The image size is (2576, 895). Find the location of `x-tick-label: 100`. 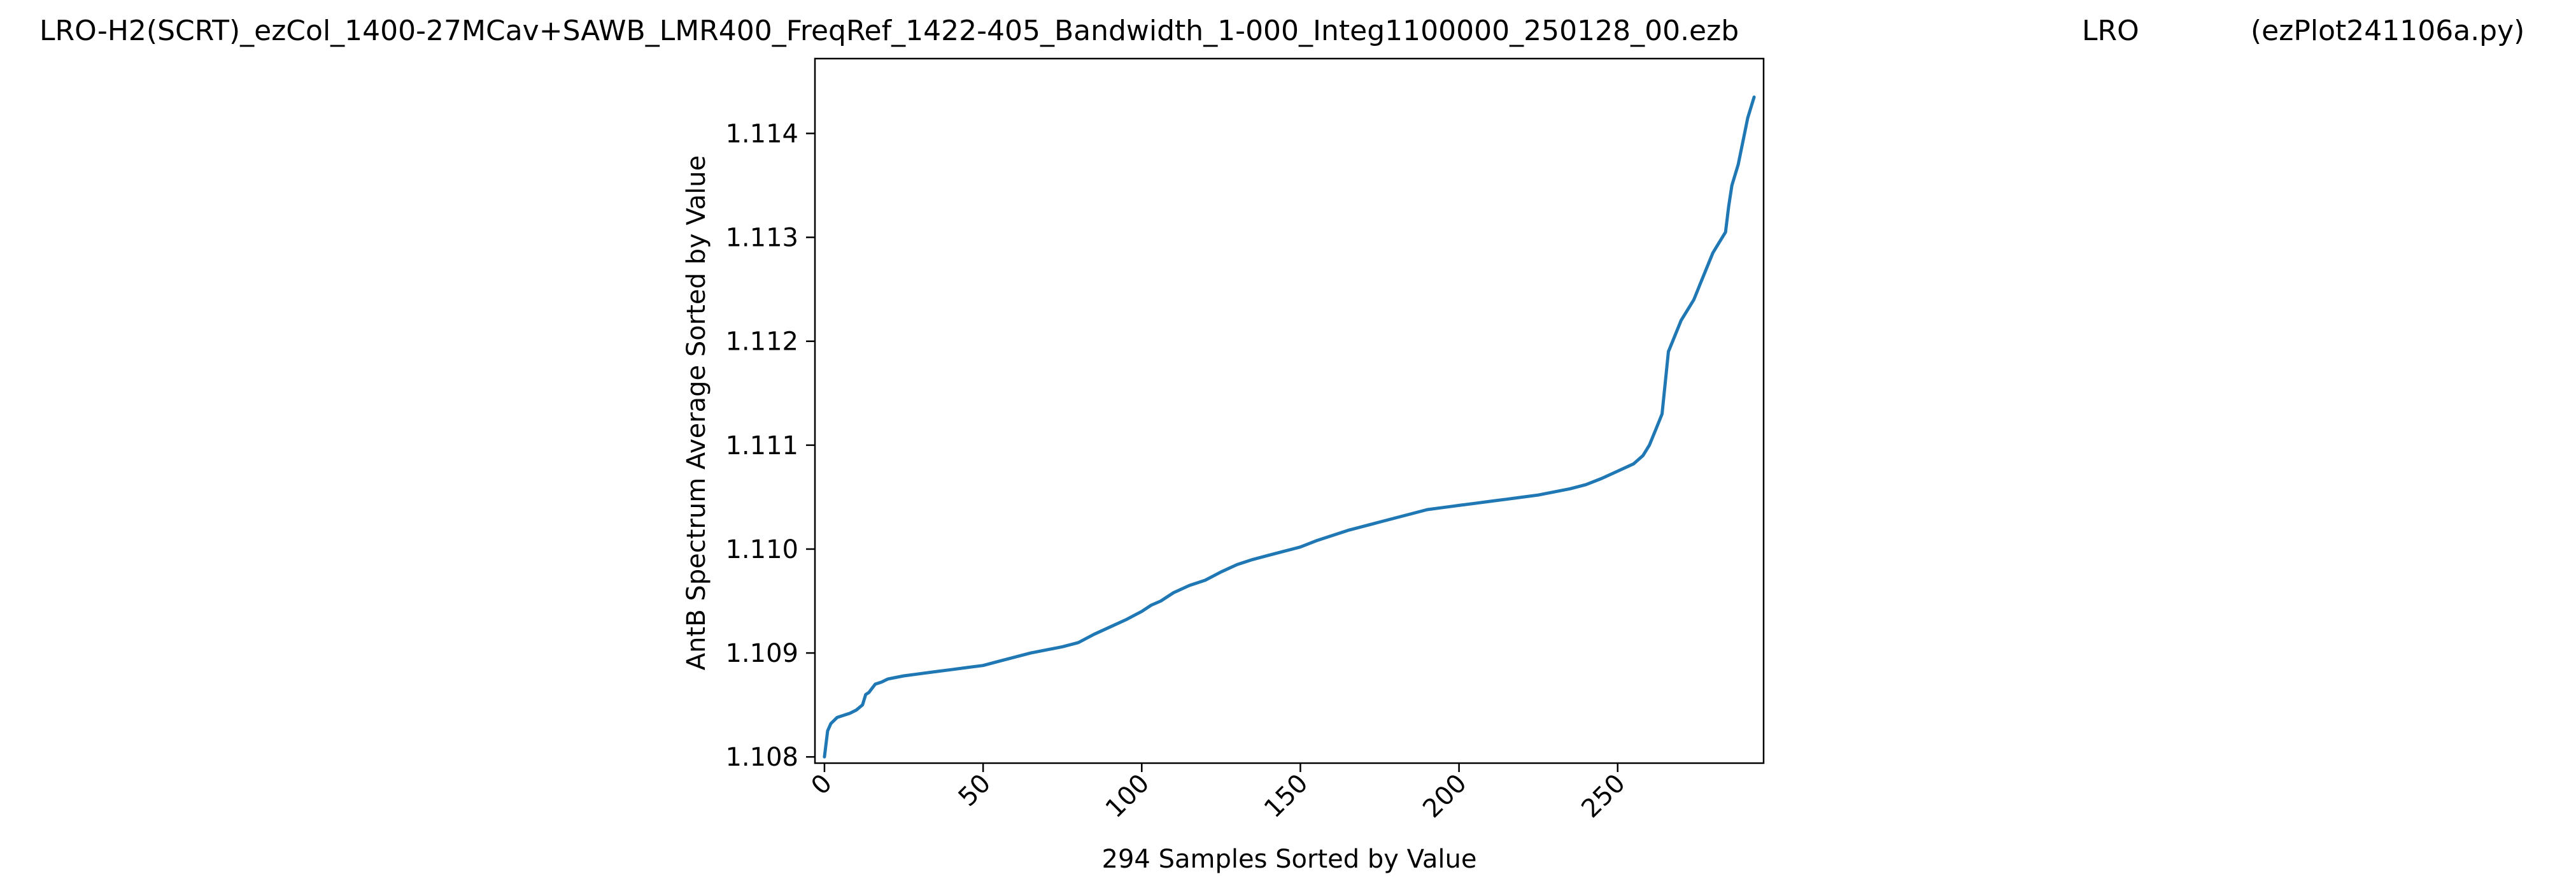

x-tick-label: 100 is located at coordinates (1128, 796).